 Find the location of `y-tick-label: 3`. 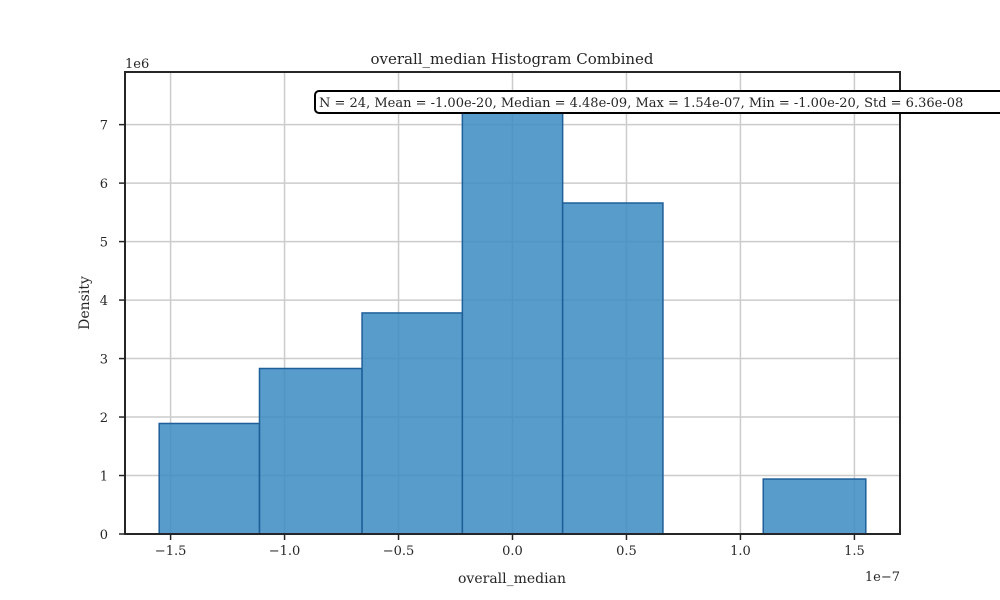

y-tick-label: 3 is located at coordinates (104, 360).